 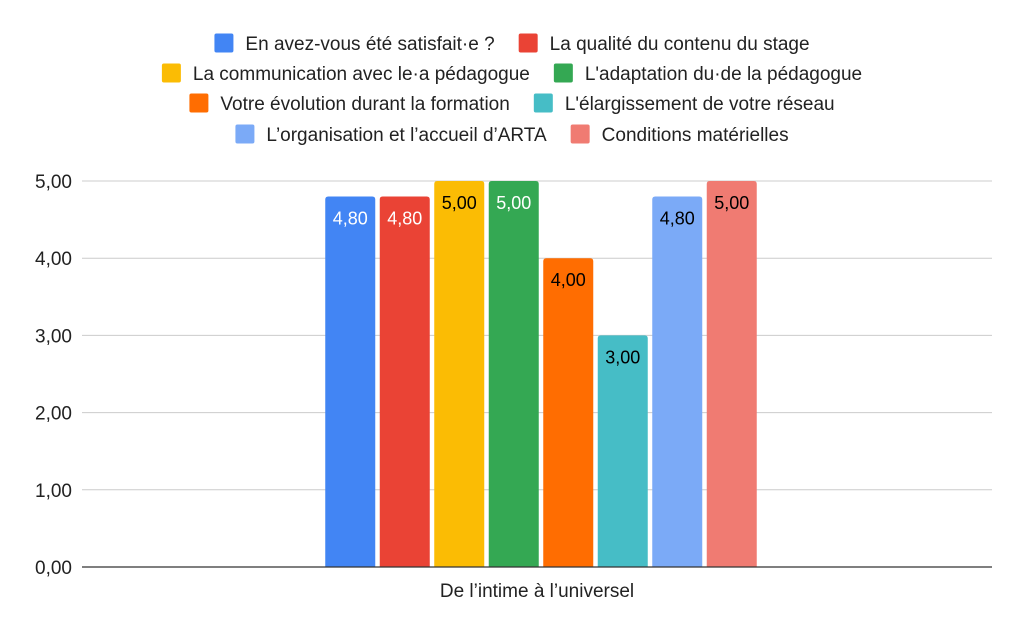 What do you see at coordinates (53, 259) in the screenshot?
I see `y-tick-label: 4,00` at bounding box center [53, 259].